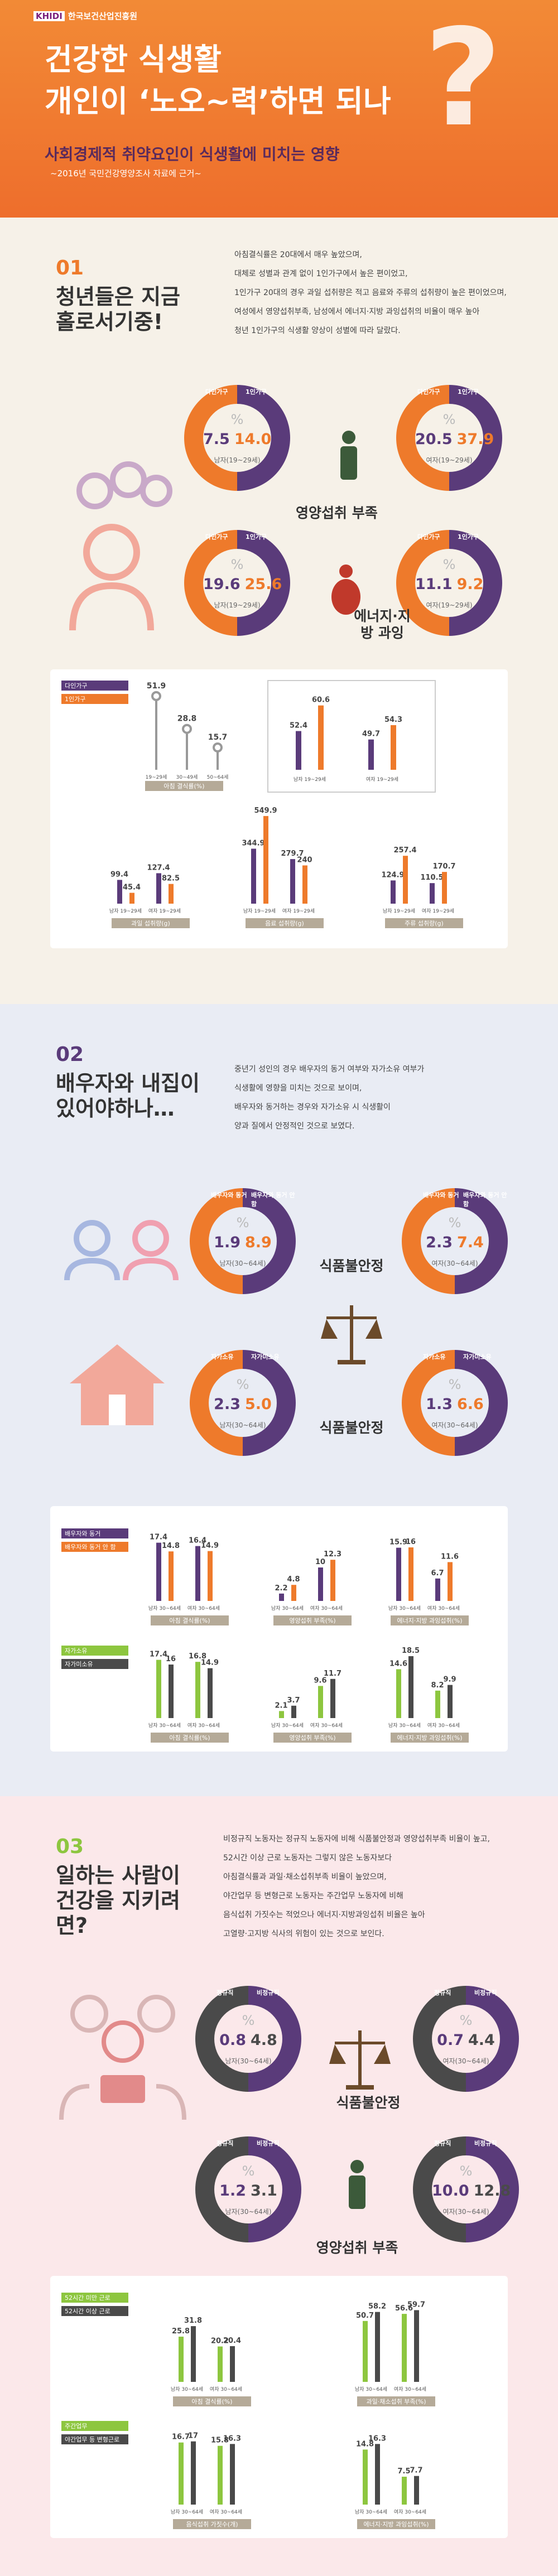 The image size is (558, 2576). Describe the element at coordinates (238, 605) in the screenshot. I see `donut-subtitle: 남자(19~29세)` at that location.